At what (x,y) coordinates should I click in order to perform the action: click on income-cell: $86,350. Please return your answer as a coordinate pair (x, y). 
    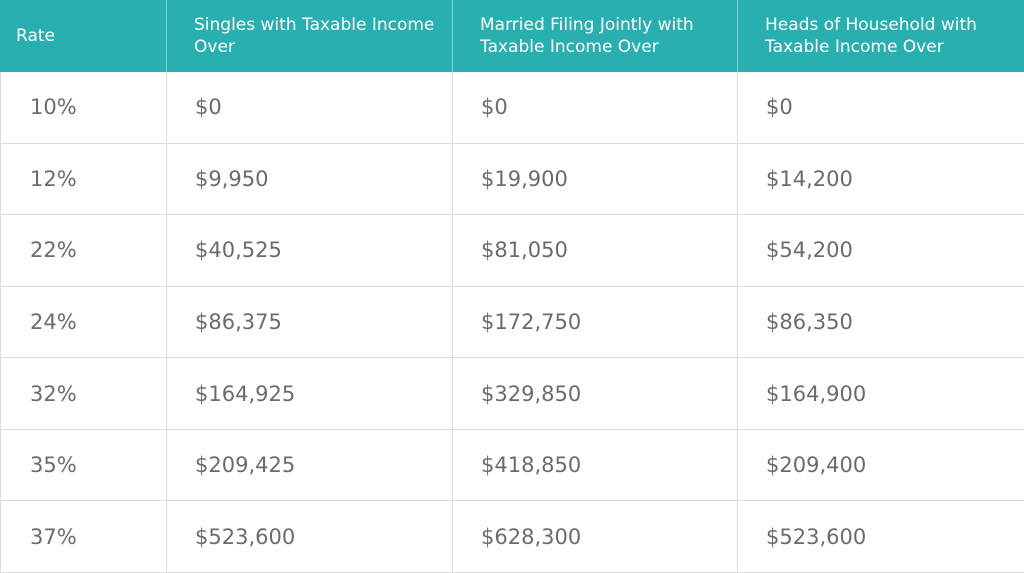
    Looking at the image, I should click on (881, 323).